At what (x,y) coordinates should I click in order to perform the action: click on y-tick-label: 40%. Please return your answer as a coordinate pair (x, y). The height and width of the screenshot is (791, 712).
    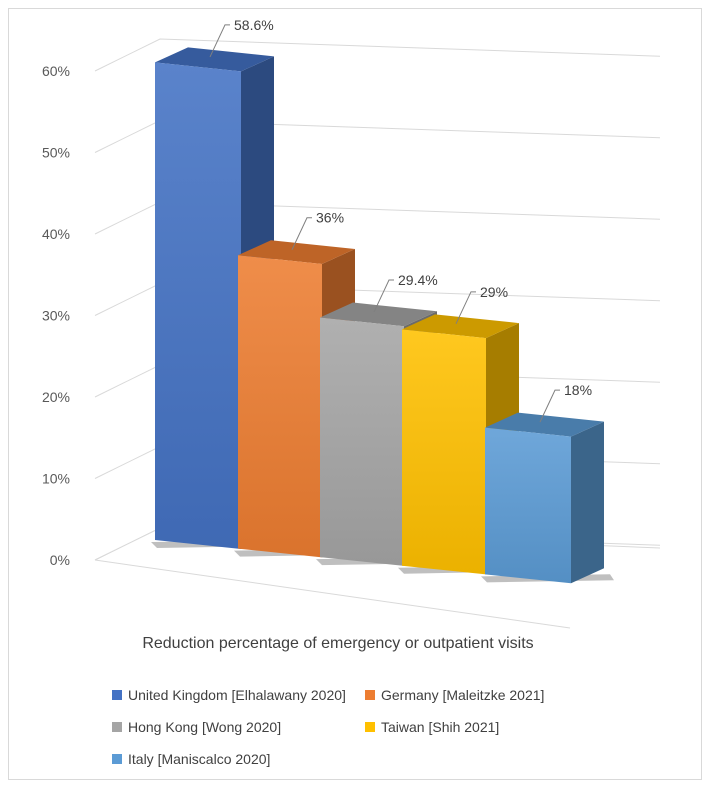
    Looking at the image, I should click on (56, 234).